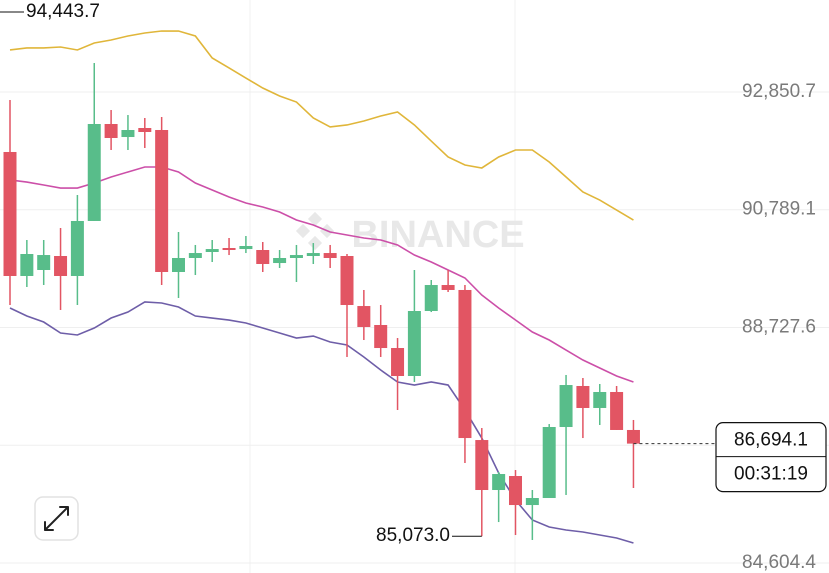  I want to click on y-tick-label: 92,850.7, so click(779, 91).